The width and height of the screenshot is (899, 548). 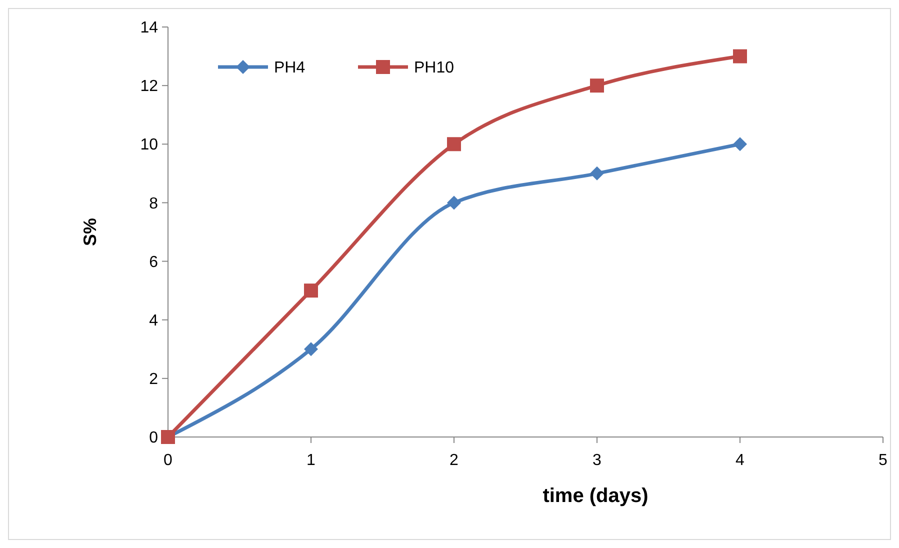 What do you see at coordinates (149, 87) in the screenshot?
I see `y-tick-label: 12` at bounding box center [149, 87].